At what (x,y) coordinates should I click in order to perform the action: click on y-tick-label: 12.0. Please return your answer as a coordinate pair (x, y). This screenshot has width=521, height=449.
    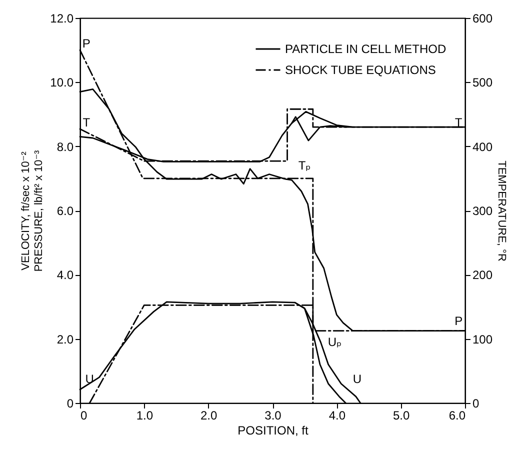
    Looking at the image, I should click on (62, 19).